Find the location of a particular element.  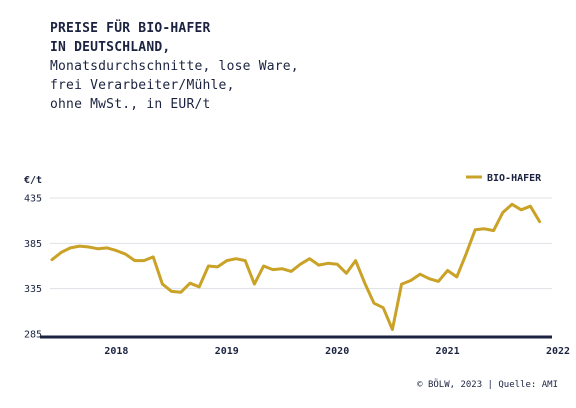

x-year-label: 2020 is located at coordinates (337, 351).